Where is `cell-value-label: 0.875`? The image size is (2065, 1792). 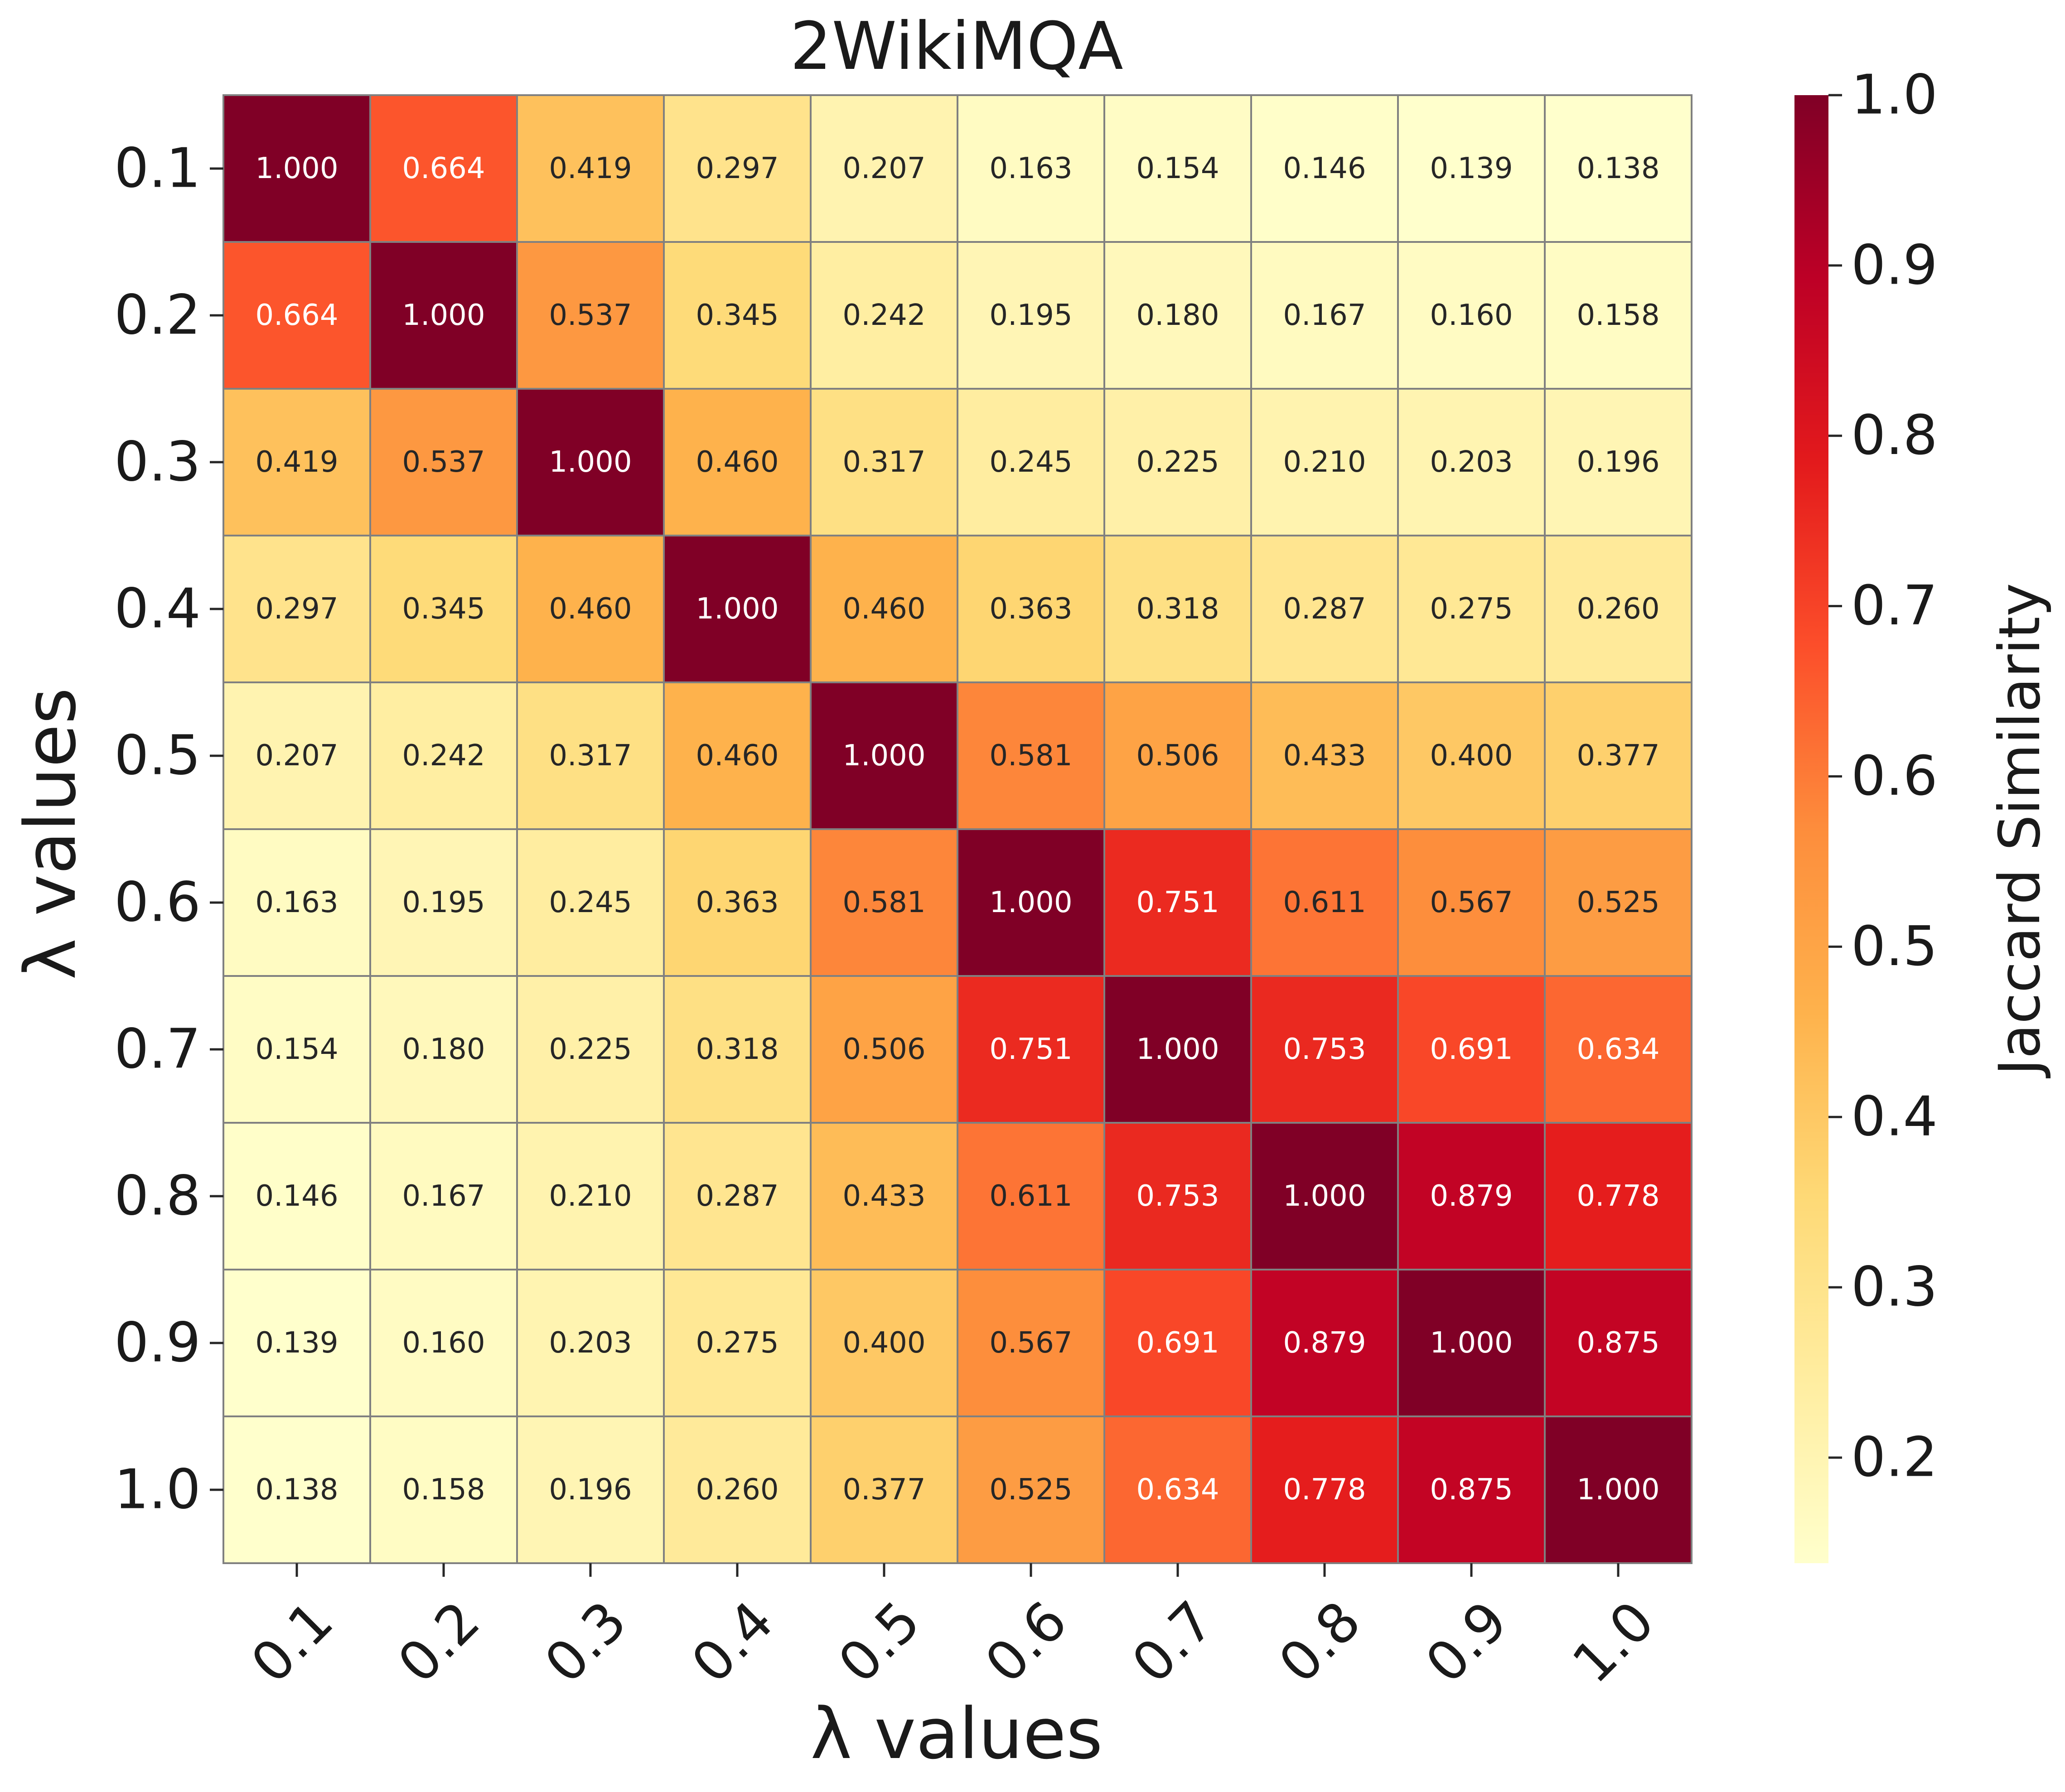
cell-value-label: 0.875 is located at coordinates (1618, 1343).